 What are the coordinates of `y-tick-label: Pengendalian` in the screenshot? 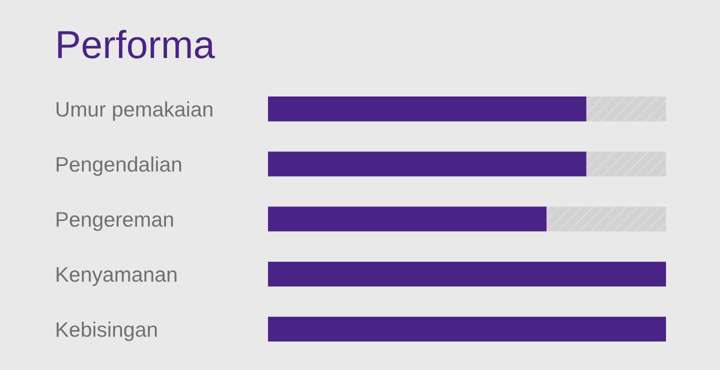 It's located at (119, 166).